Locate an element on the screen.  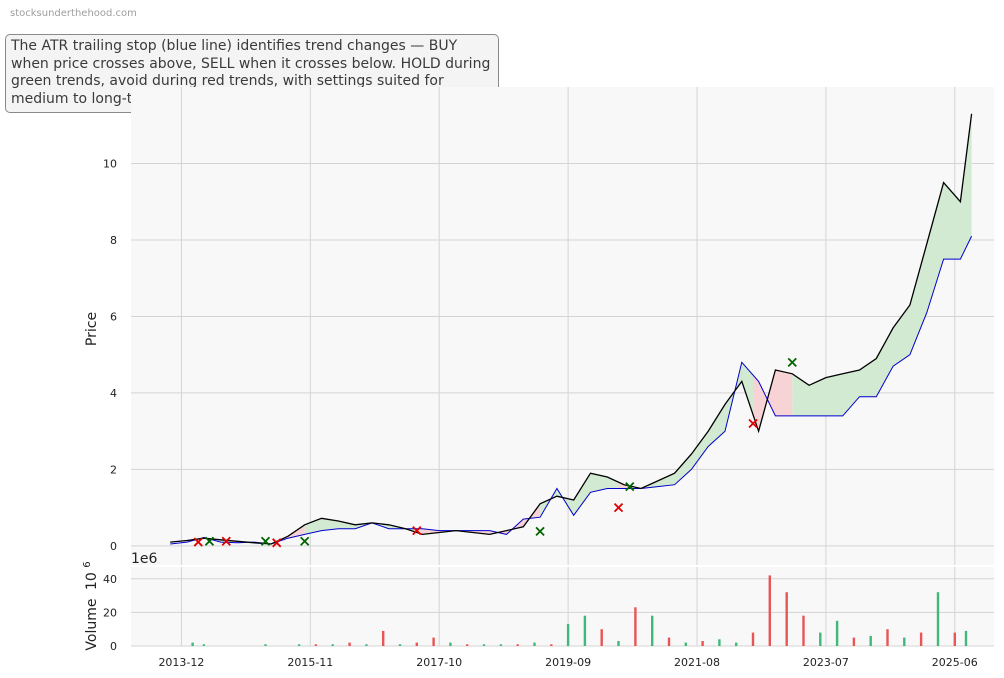
volume-axis-label-name: Volume is located at coordinates (92, 625).